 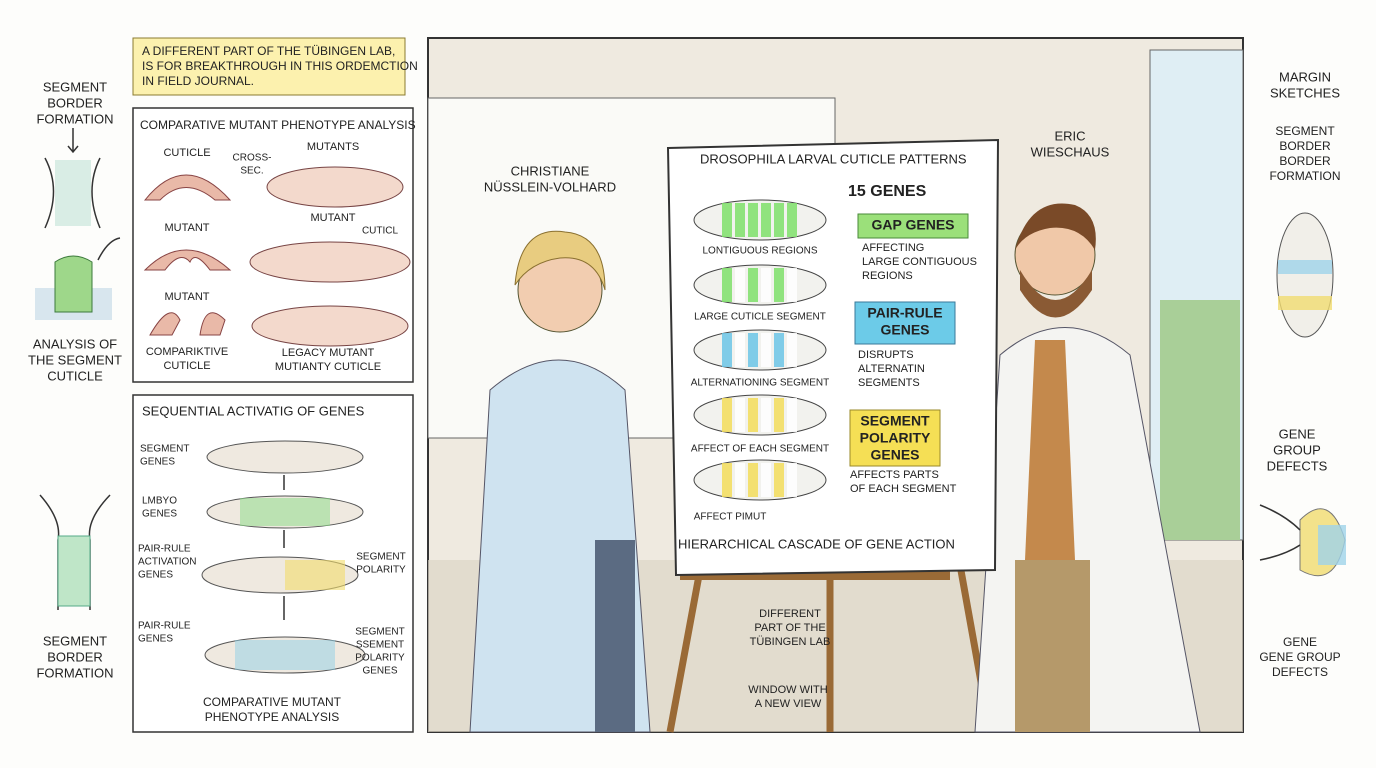 I want to click on group-description: OF EACH SEGMENT, so click(x=903, y=489).